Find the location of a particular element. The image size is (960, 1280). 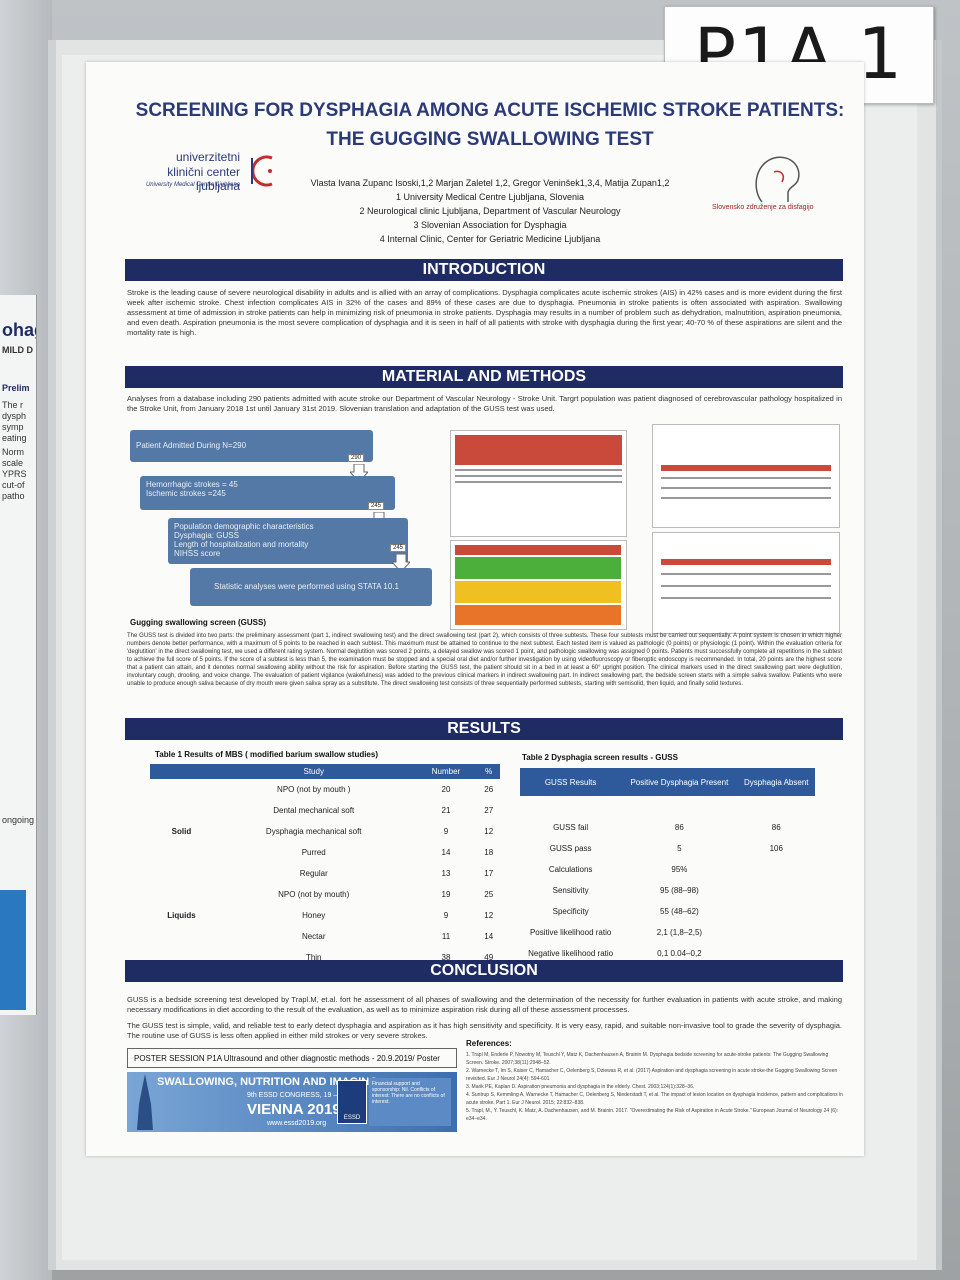

results-header: RESULTS is located at coordinates (484, 729).